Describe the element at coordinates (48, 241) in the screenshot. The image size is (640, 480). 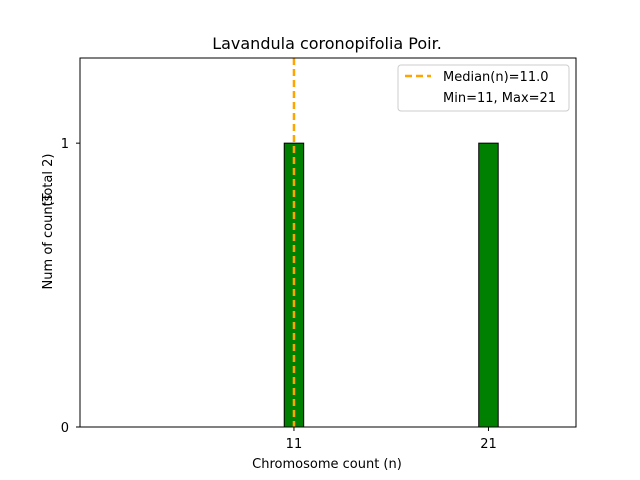
I see `y-axis-label: Num of counts` at that location.